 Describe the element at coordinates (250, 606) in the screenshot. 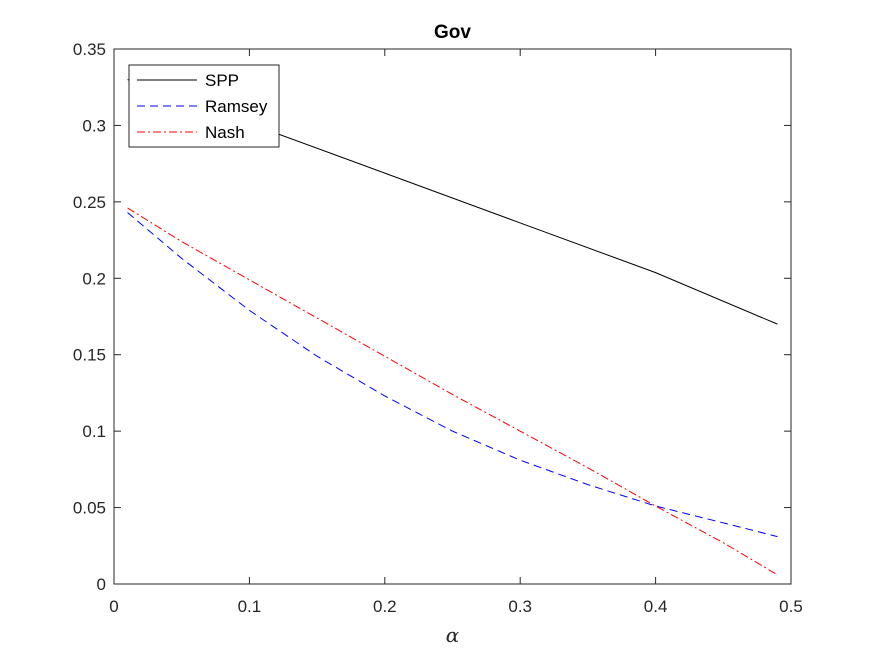

I see `x-tick-label: 0.1` at that location.